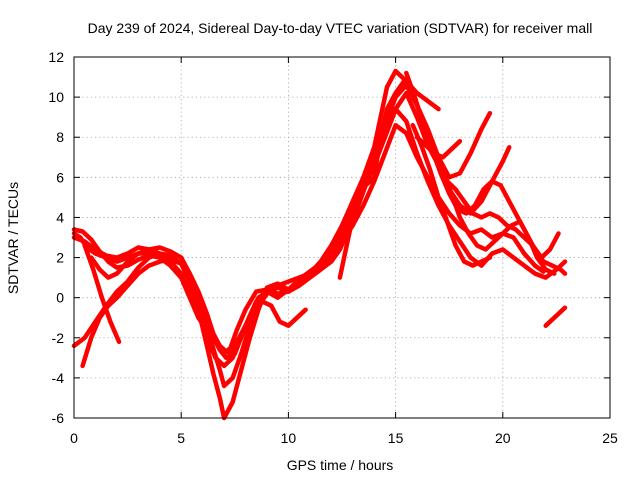  I want to click on x-tick-label: 0, so click(74, 438).